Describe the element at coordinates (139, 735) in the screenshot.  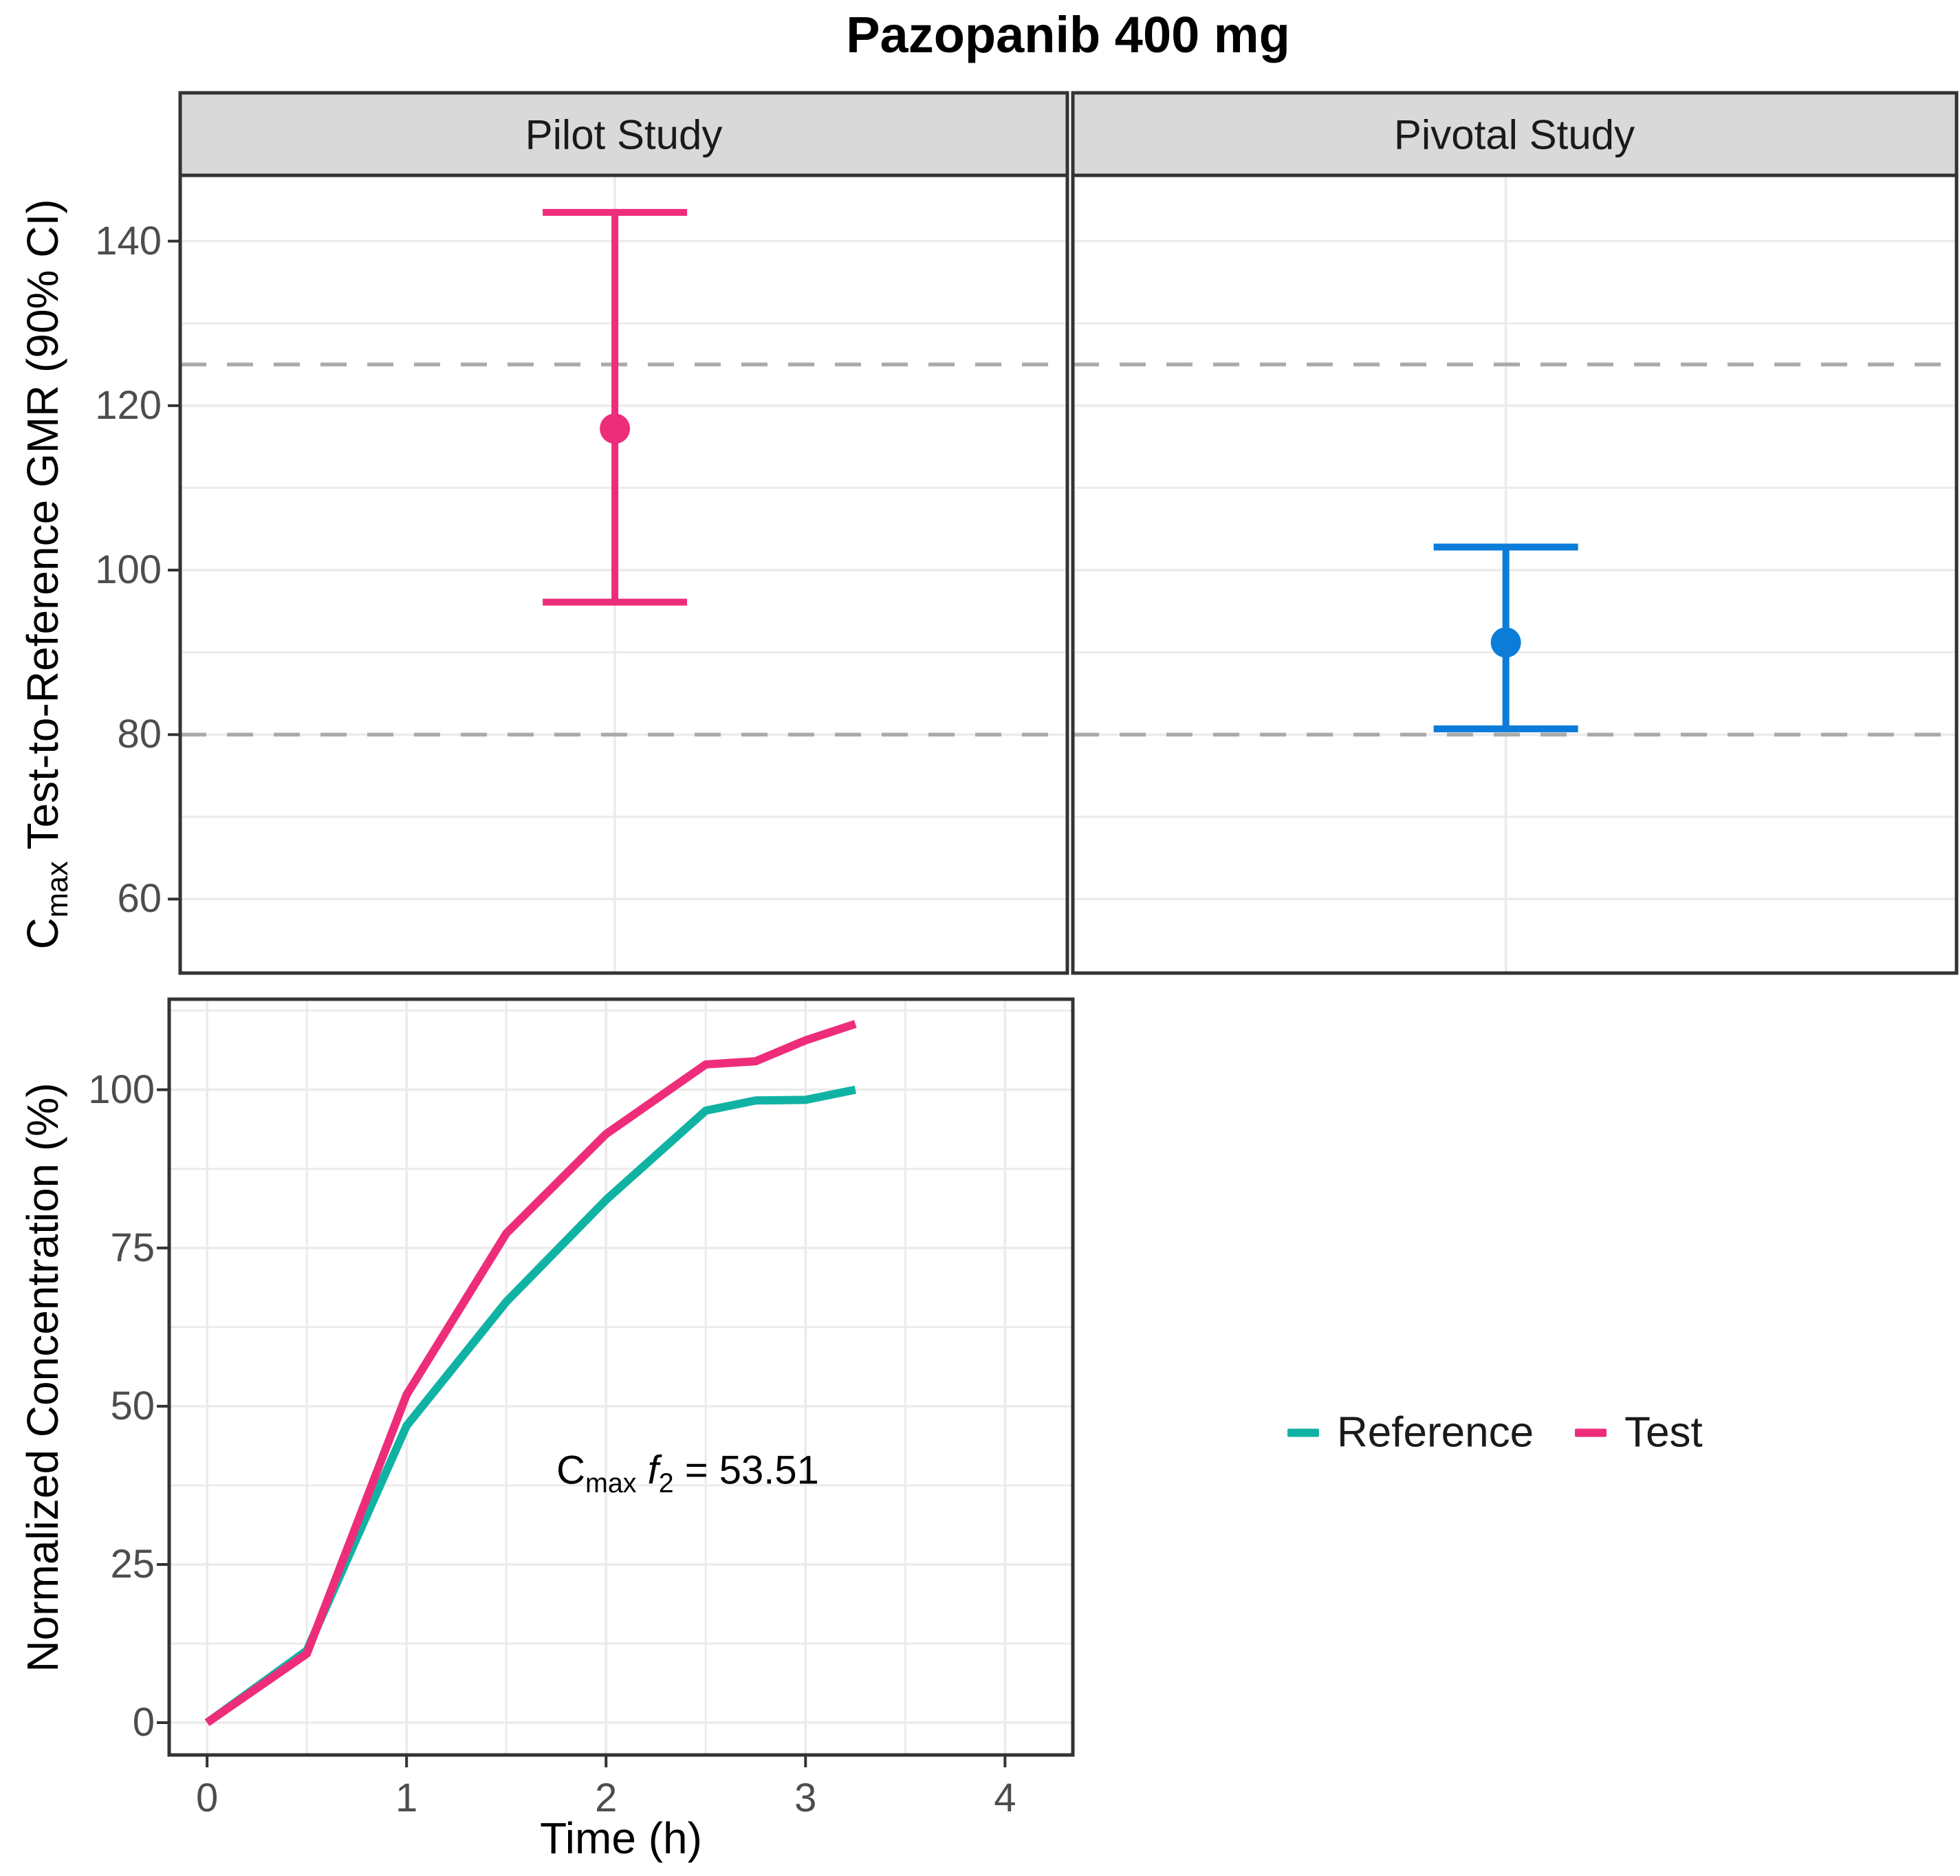
I see `forest-y-tick-label: 80` at that location.